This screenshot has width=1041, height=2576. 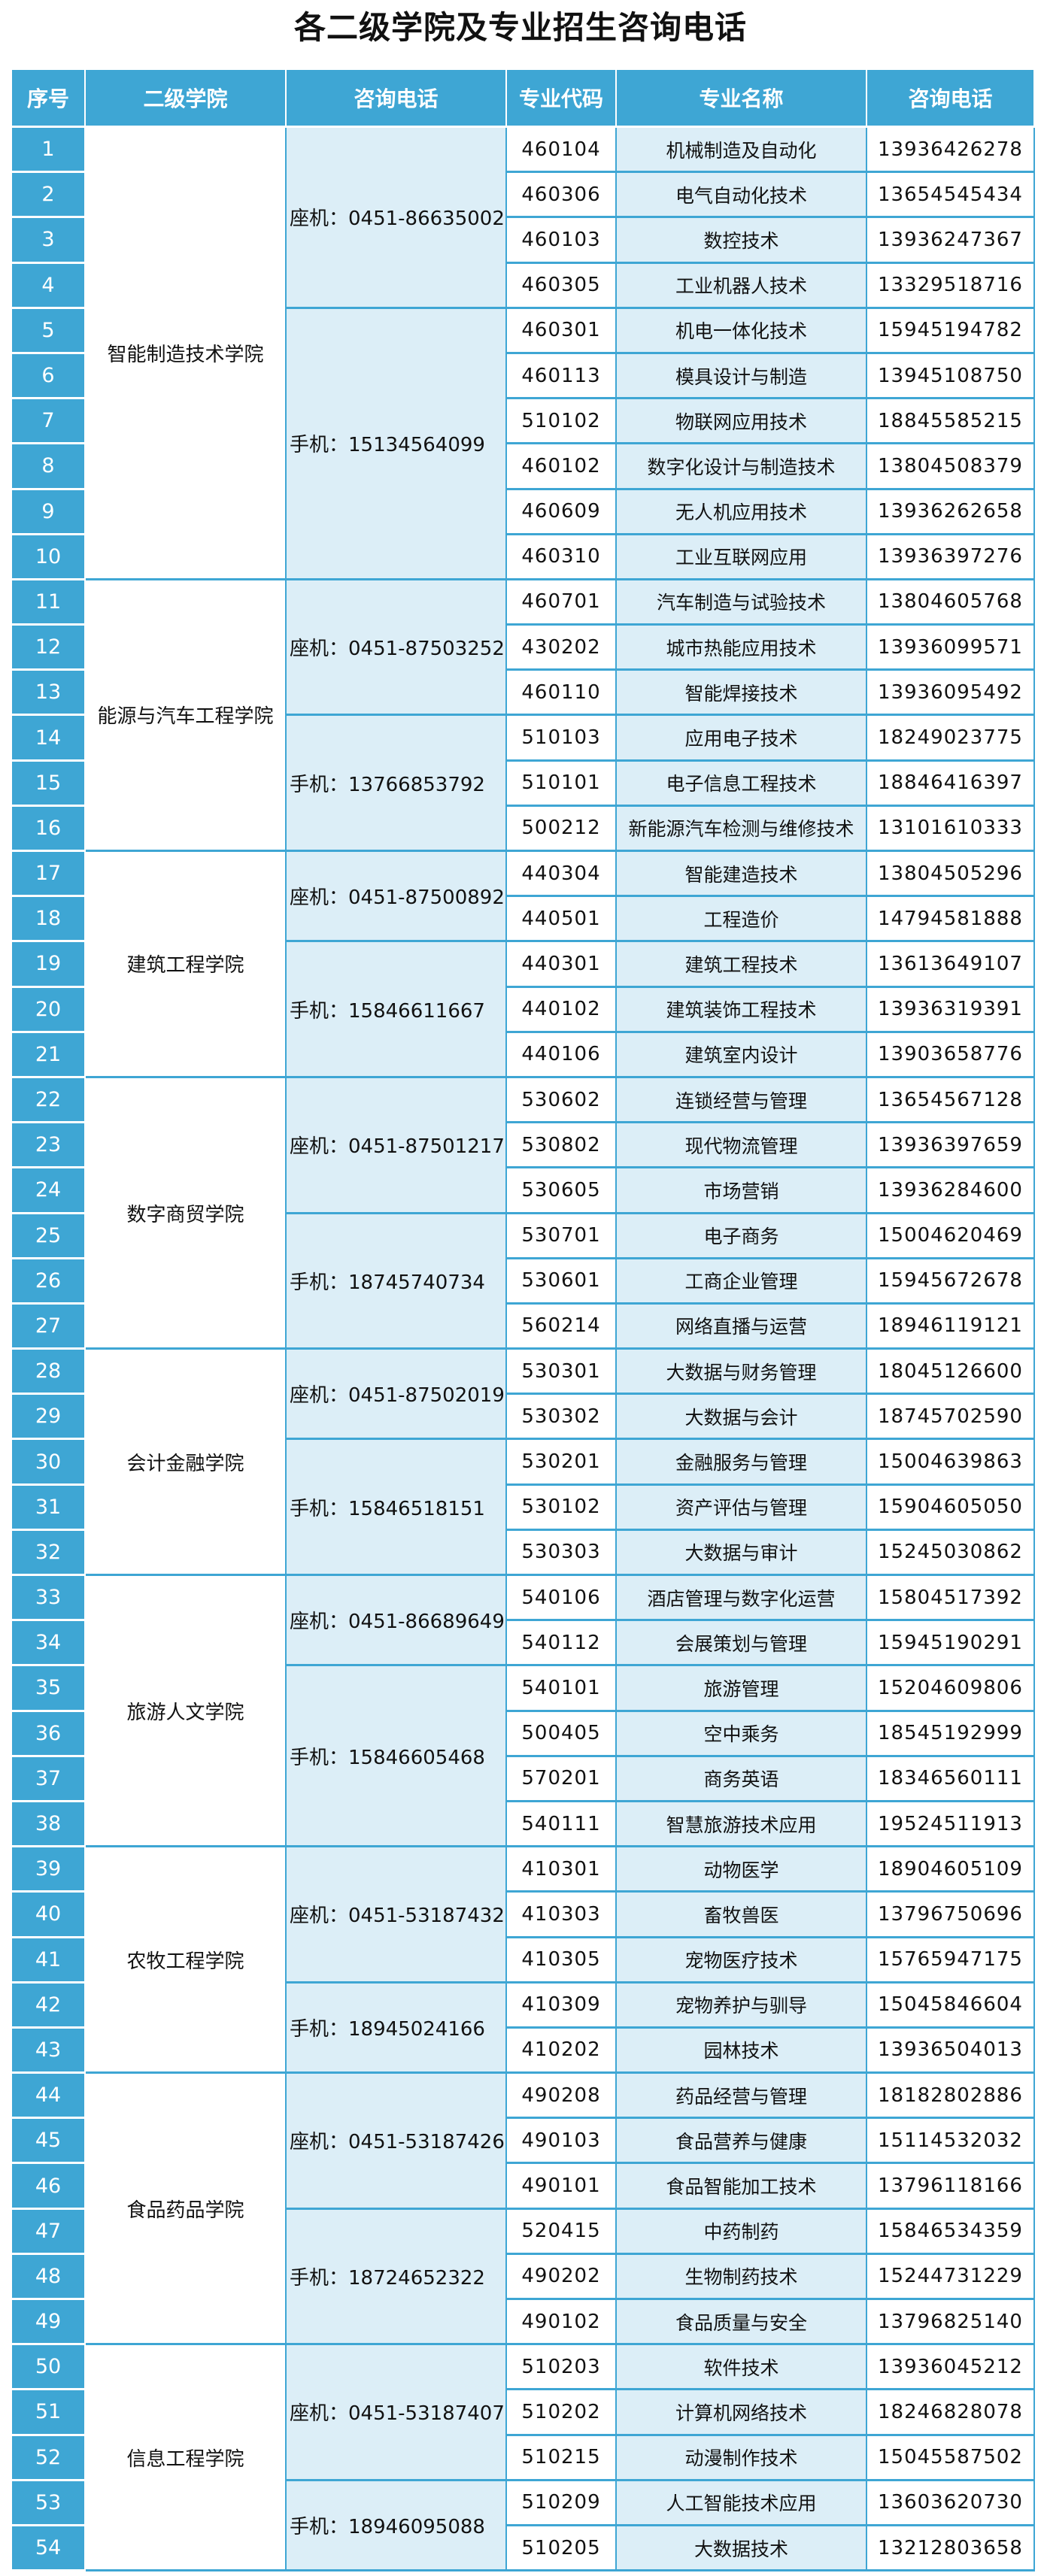 I want to click on header-college: 二级学院, so click(x=186, y=99).